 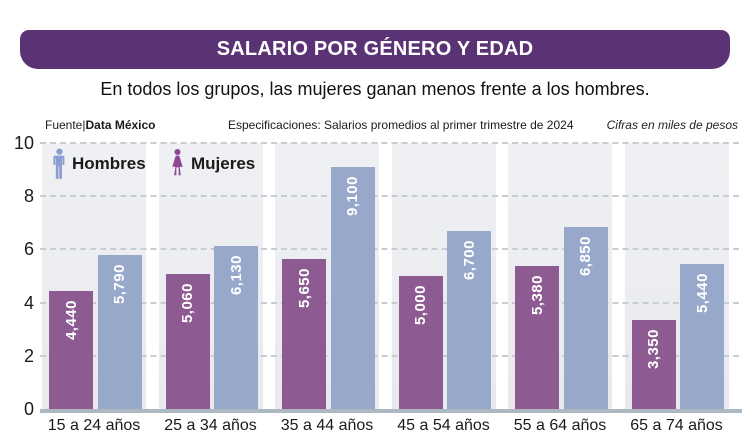 What do you see at coordinates (187, 341) in the screenshot?
I see `bar-mujeres: 5,060` at bounding box center [187, 341].